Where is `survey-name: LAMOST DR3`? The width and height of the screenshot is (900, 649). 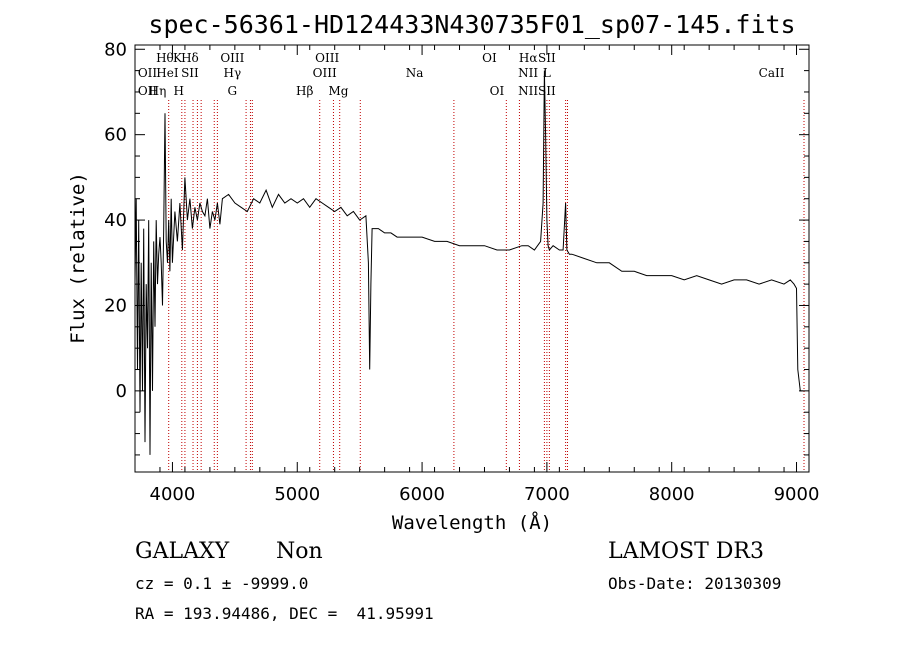
survey-name: LAMOST DR3 is located at coordinates (686, 551).